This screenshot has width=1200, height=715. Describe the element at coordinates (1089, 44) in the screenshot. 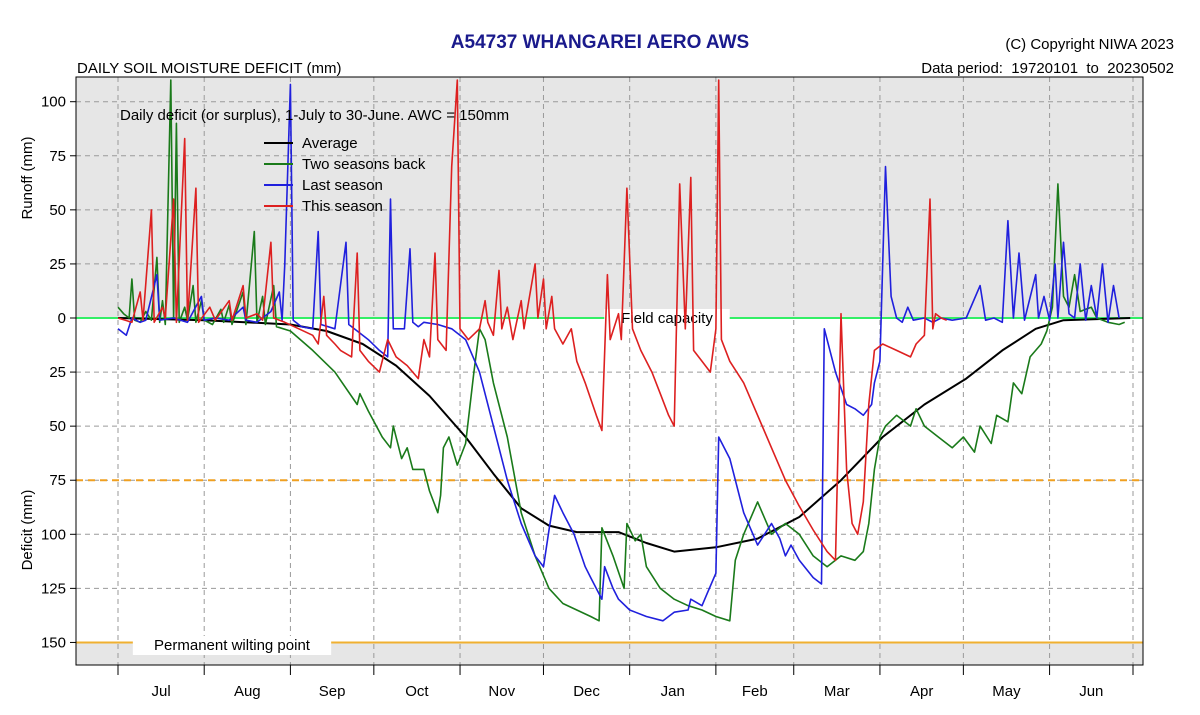

I see `copyright-notice: (C) Copyright NIWA 2023` at that location.